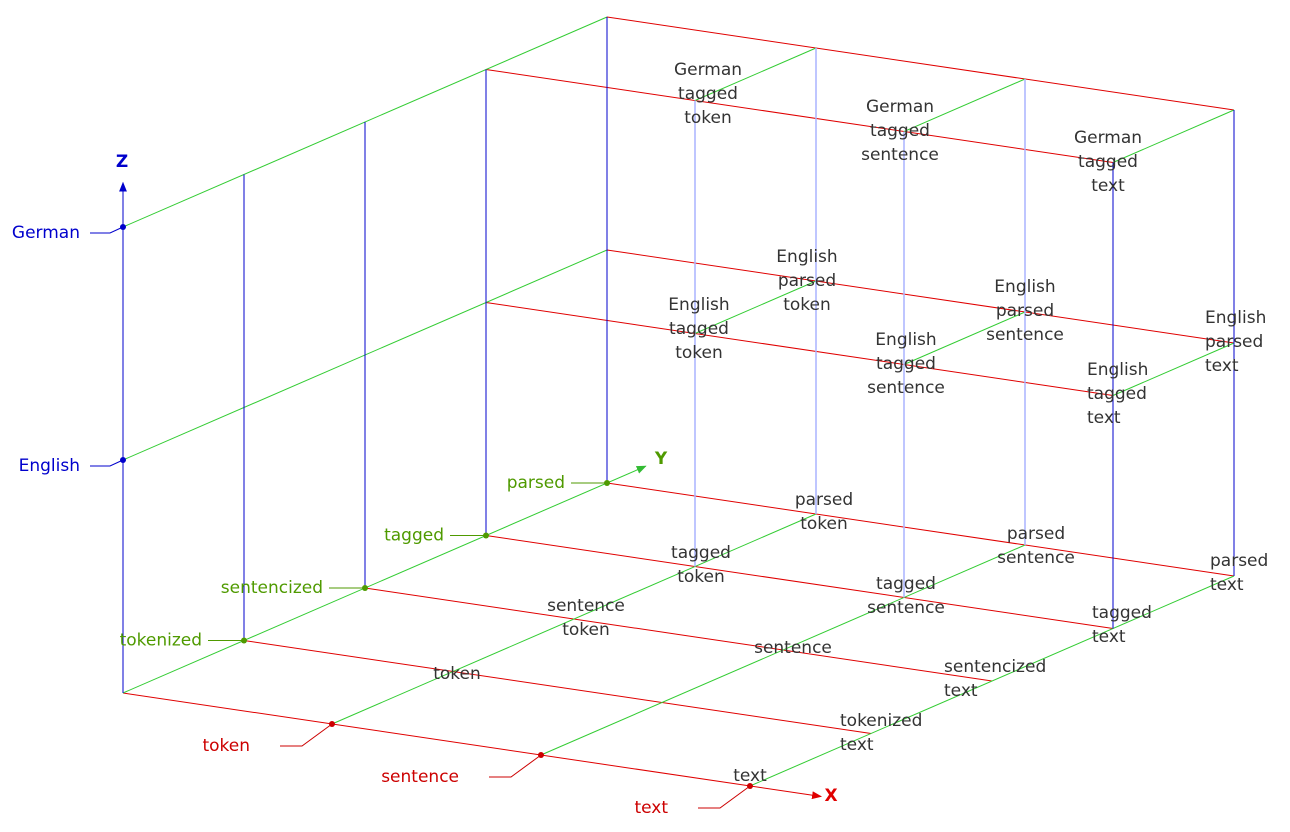 This screenshot has width=1290, height=832. Describe the element at coordinates (830, 796) in the screenshot. I see `x-axis-title: X` at that location.